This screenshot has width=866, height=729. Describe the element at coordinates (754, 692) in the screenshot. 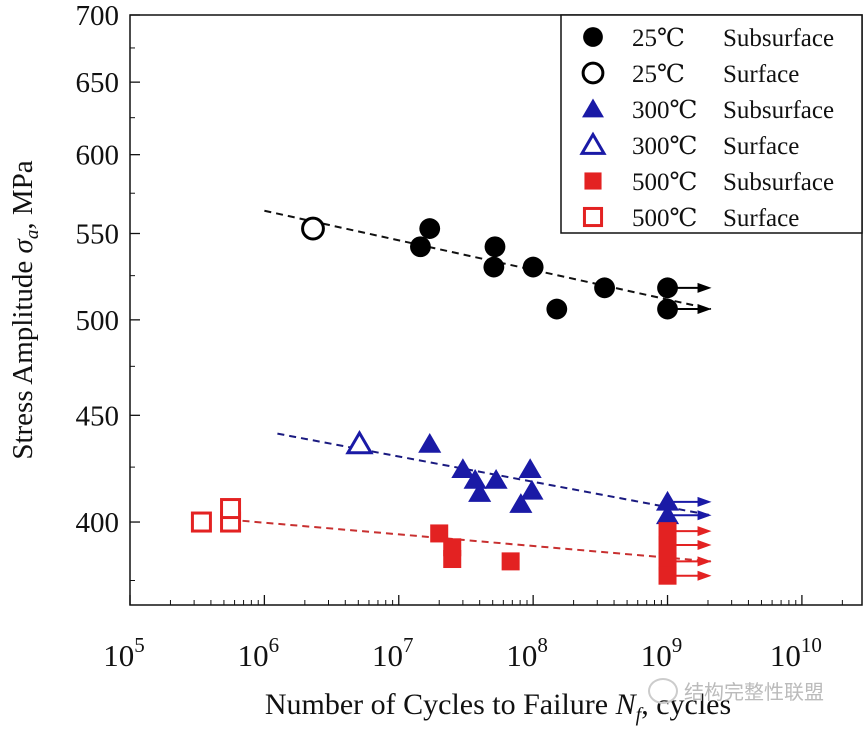

I see `watermark-text: 结构完整性联盟` at that location.